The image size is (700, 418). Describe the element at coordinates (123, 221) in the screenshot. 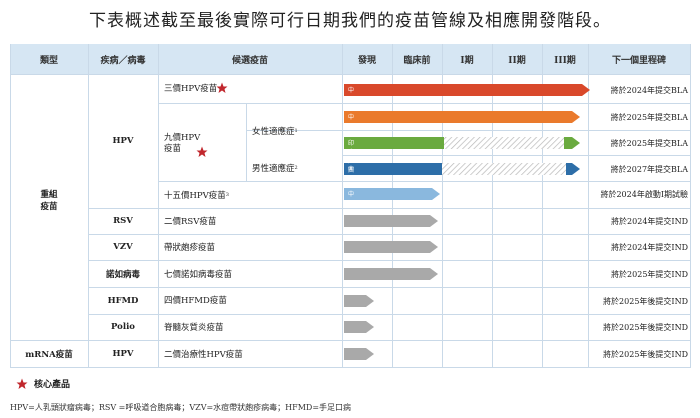

I see `disease-rsv: RSV` at that location.